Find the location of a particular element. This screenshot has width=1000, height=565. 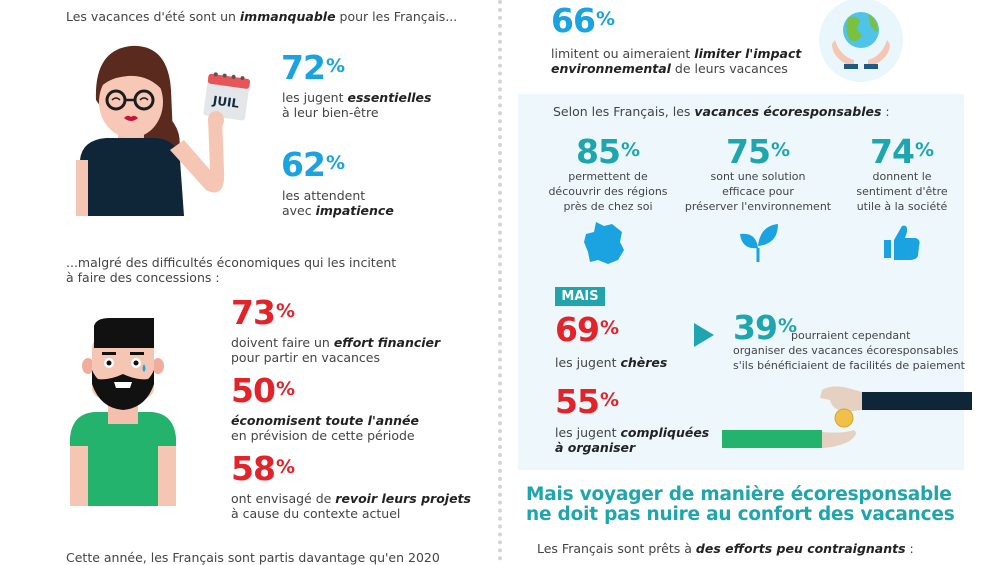

stat-75-value: 75% is located at coordinates (758, 151).